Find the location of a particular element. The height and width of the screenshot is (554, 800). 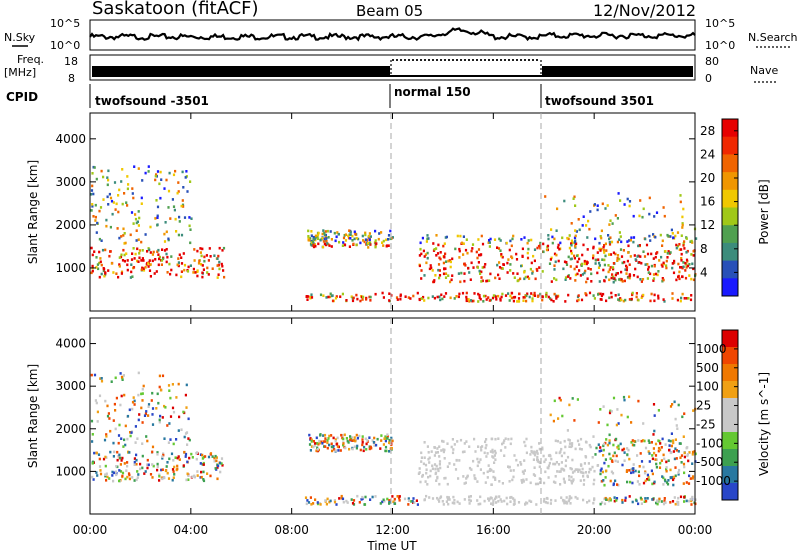

x-tick-label: 16:00 is located at coordinates (493, 530).